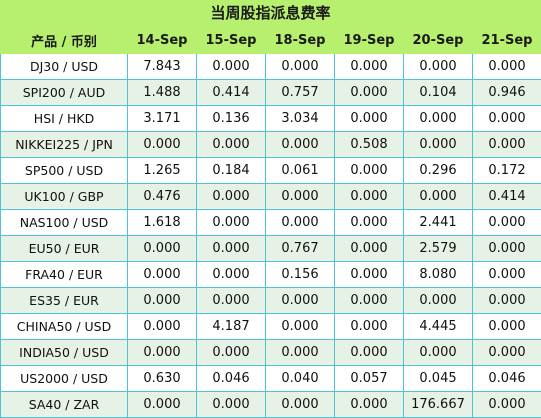  What do you see at coordinates (438, 40) in the screenshot?
I see `column-header-date: 20-Sep` at bounding box center [438, 40].